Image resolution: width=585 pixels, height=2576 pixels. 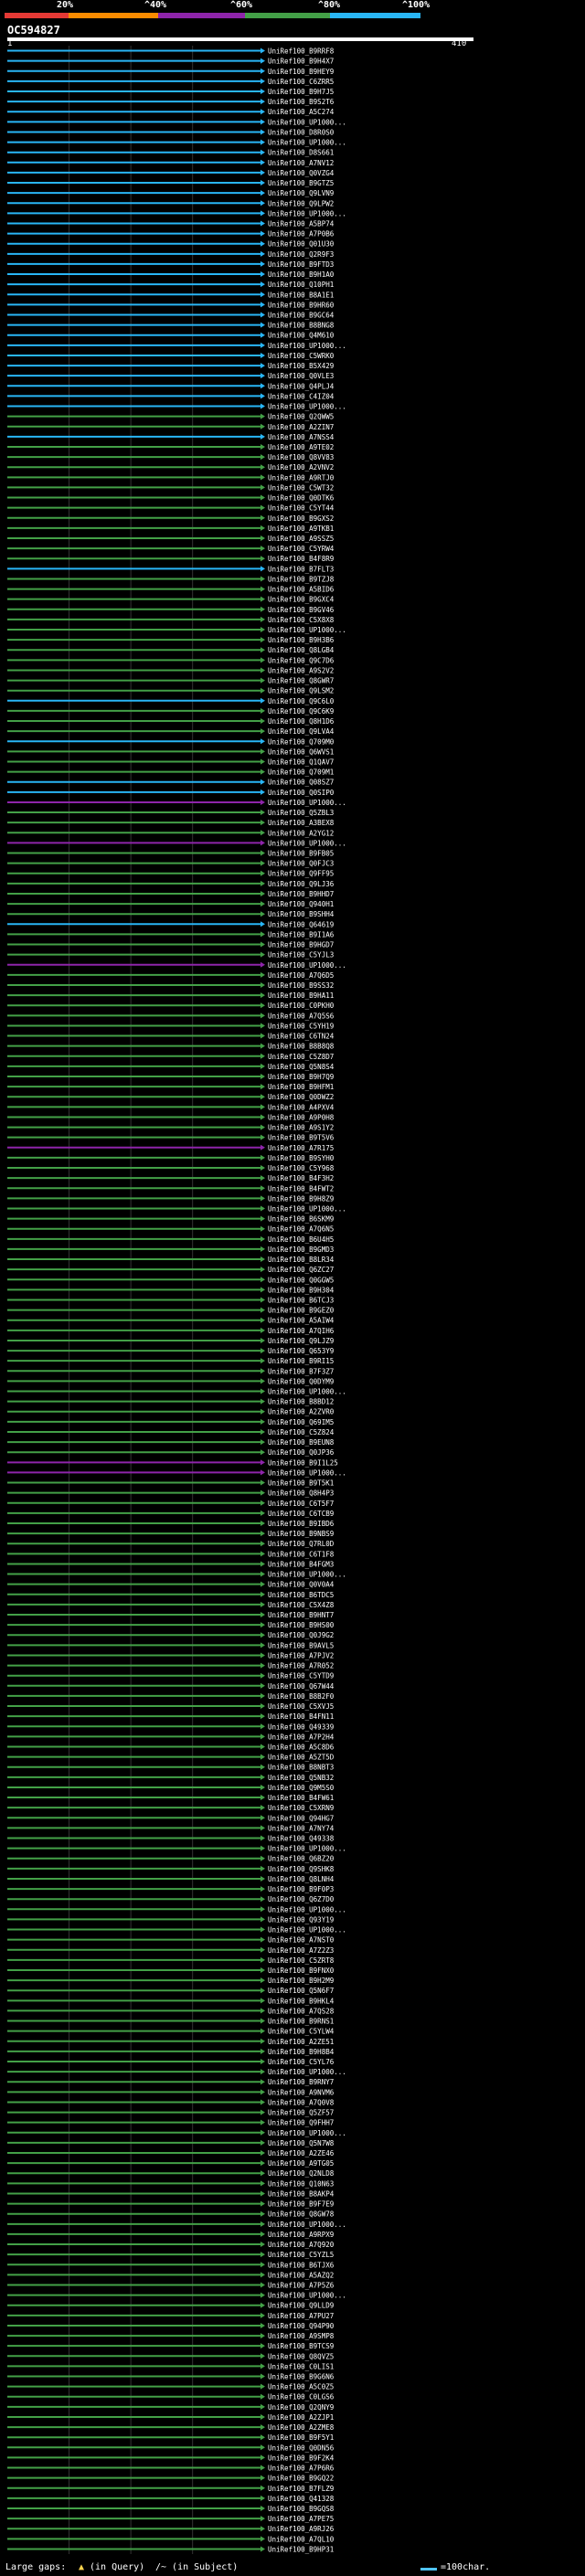 I want to click on hit-label: UniRef100_A7NY74, so click(x=301, y=1828).